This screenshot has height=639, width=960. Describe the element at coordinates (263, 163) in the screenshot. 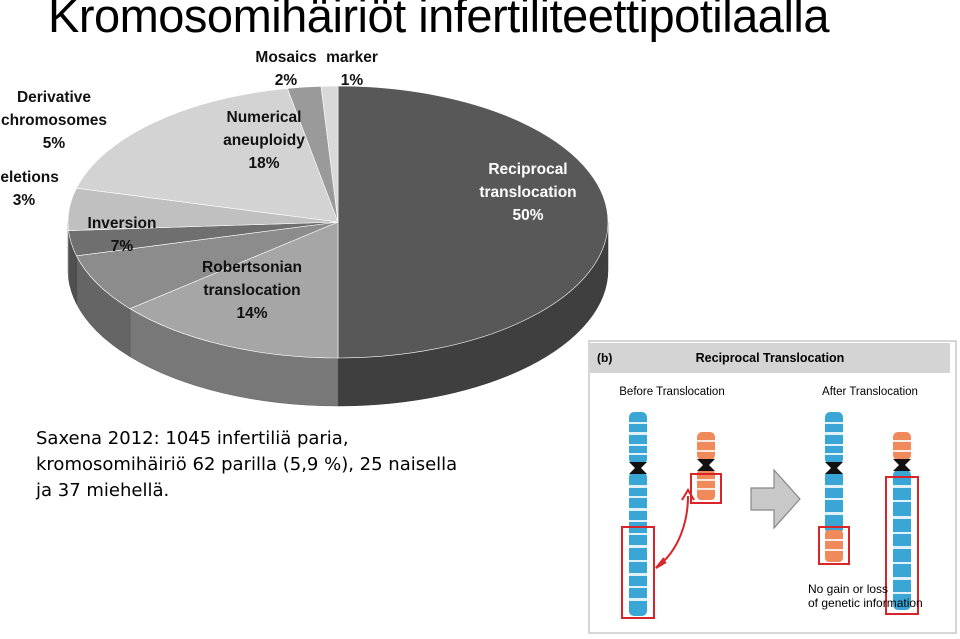

I see `pie-value-label: 18%` at that location.